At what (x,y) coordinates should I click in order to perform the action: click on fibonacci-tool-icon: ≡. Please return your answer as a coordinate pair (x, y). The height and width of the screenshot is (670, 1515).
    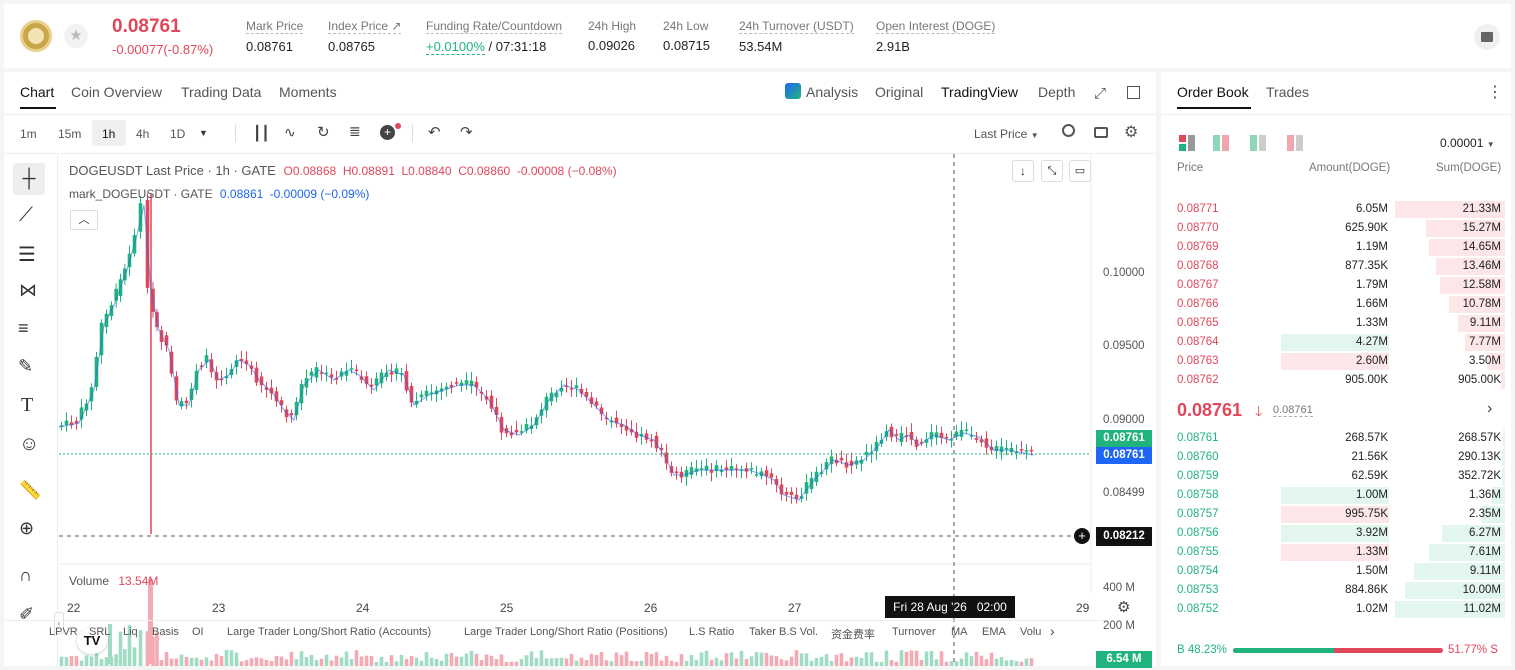
    Looking at the image, I should click on (23, 328).